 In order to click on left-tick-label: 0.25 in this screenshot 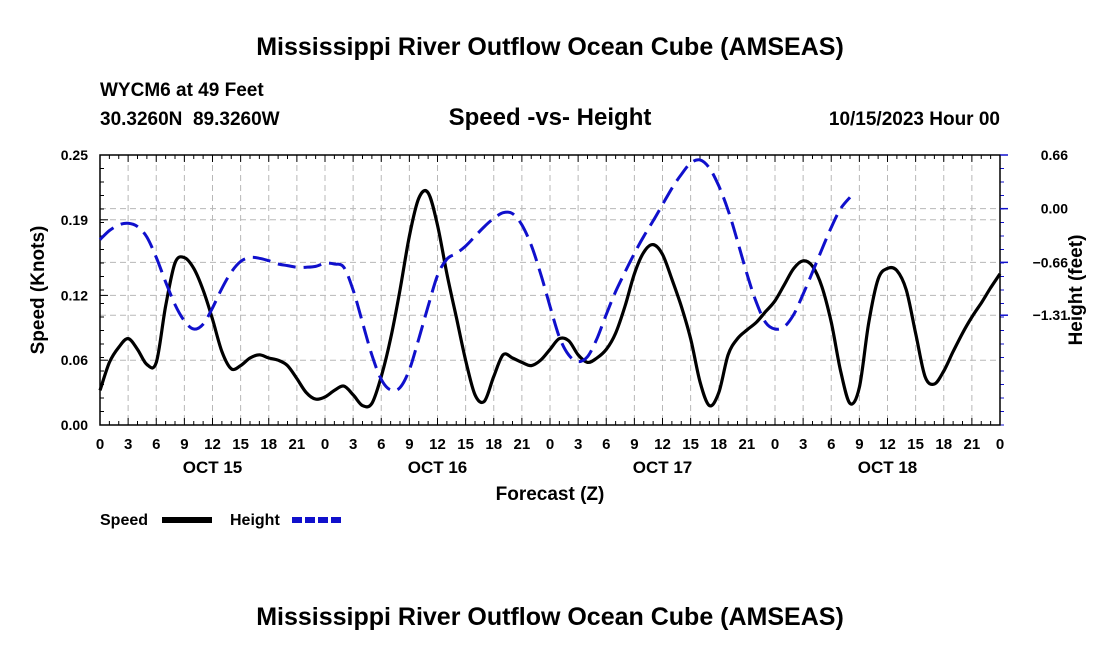, I will do `click(74, 155)`.